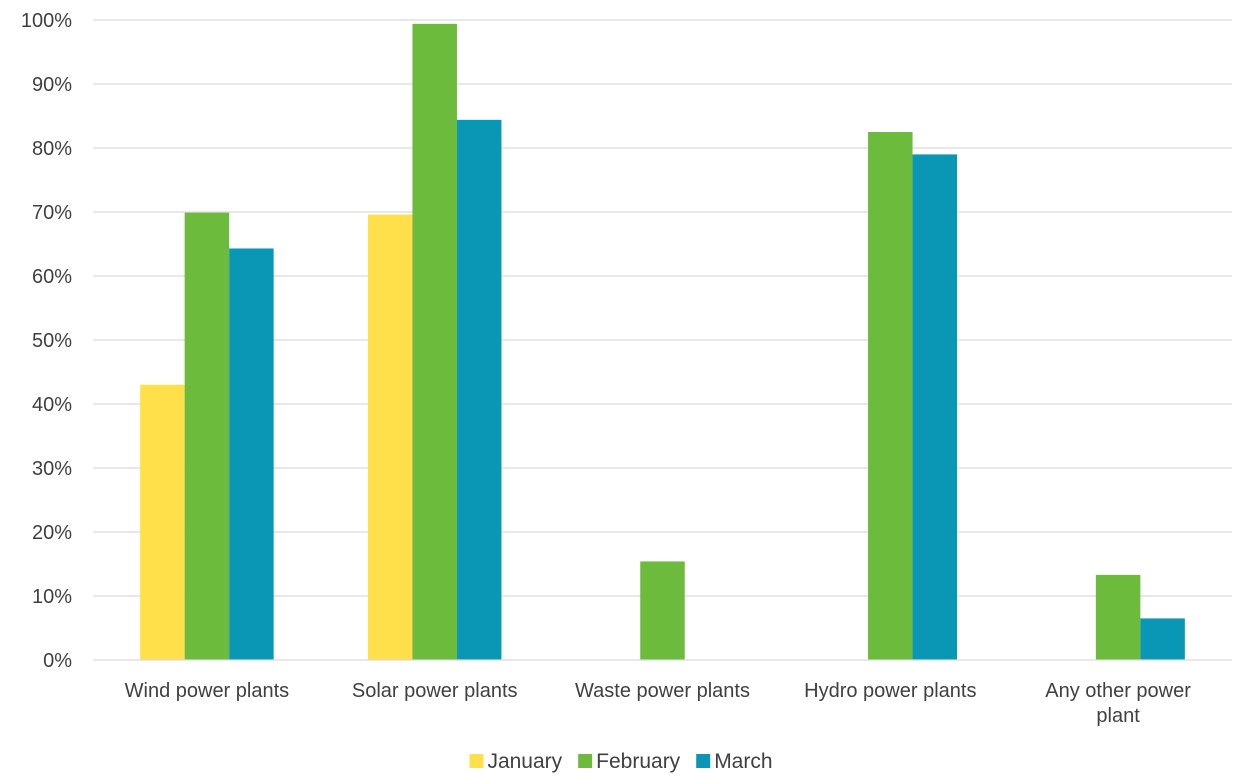  Describe the element at coordinates (743, 761) in the screenshot. I see `legend-label-march: March` at that location.